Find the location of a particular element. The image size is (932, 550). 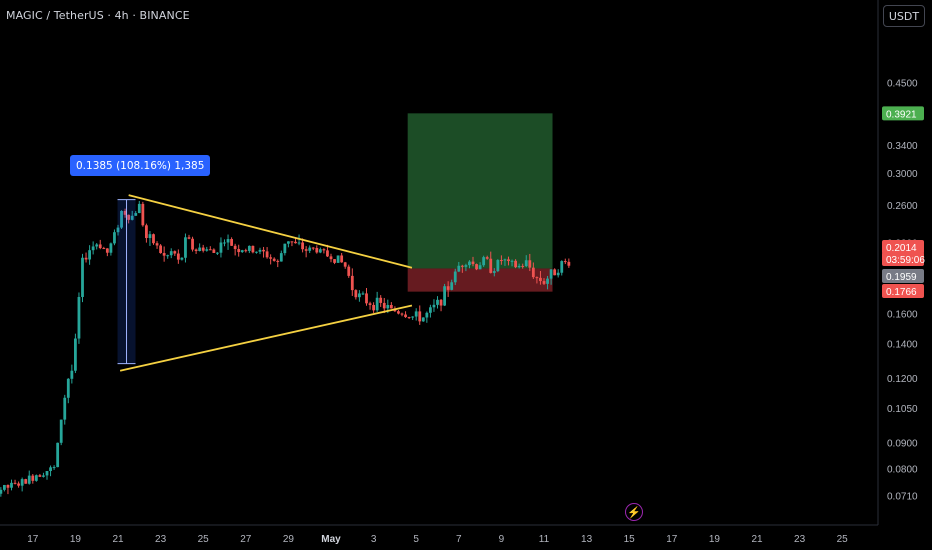

support-trendline is located at coordinates (266, 338).